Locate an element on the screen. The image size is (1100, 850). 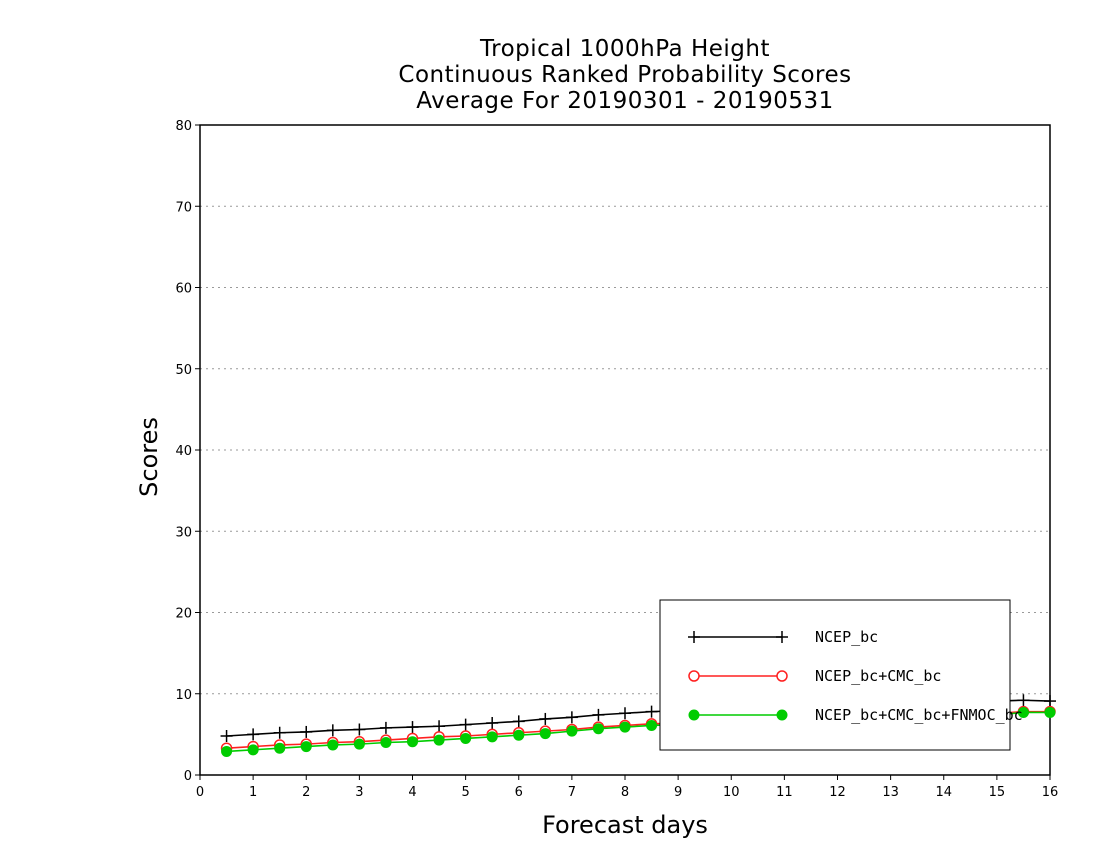
chart-title-line-2: Continuous Ranked Probability Scores is located at coordinates (625, 75).